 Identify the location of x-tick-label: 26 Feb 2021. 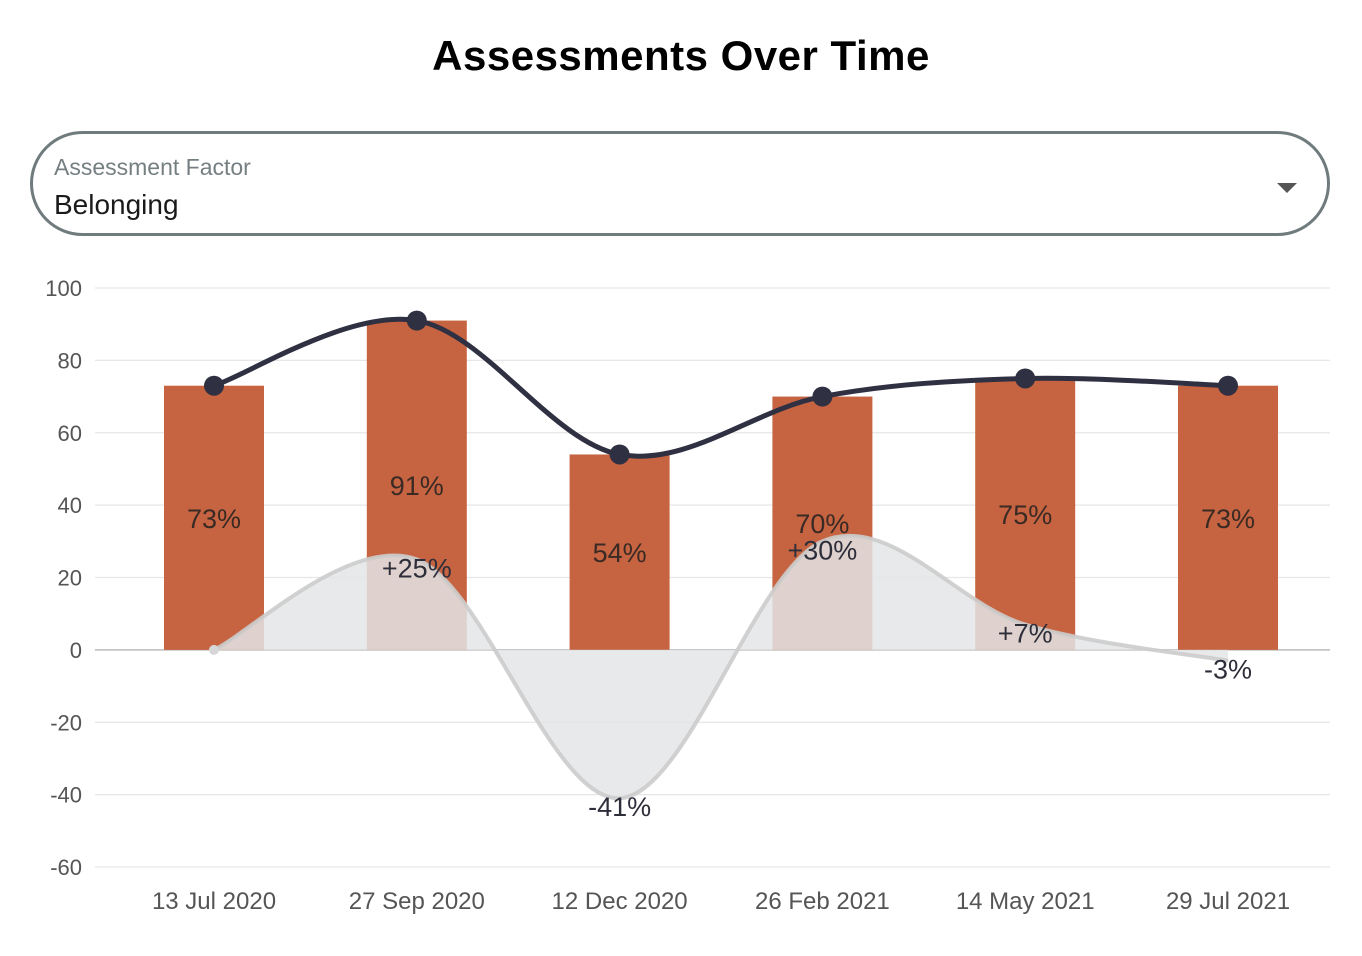
(822, 901).